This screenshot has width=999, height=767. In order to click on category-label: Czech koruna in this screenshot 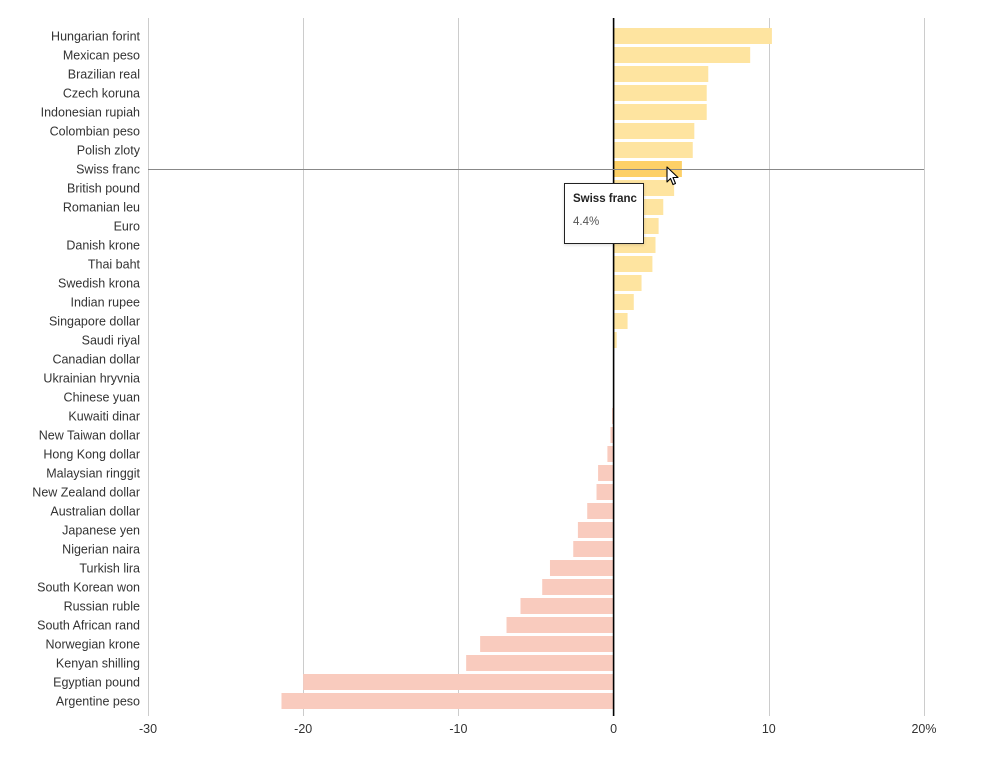, I will do `click(101, 94)`.